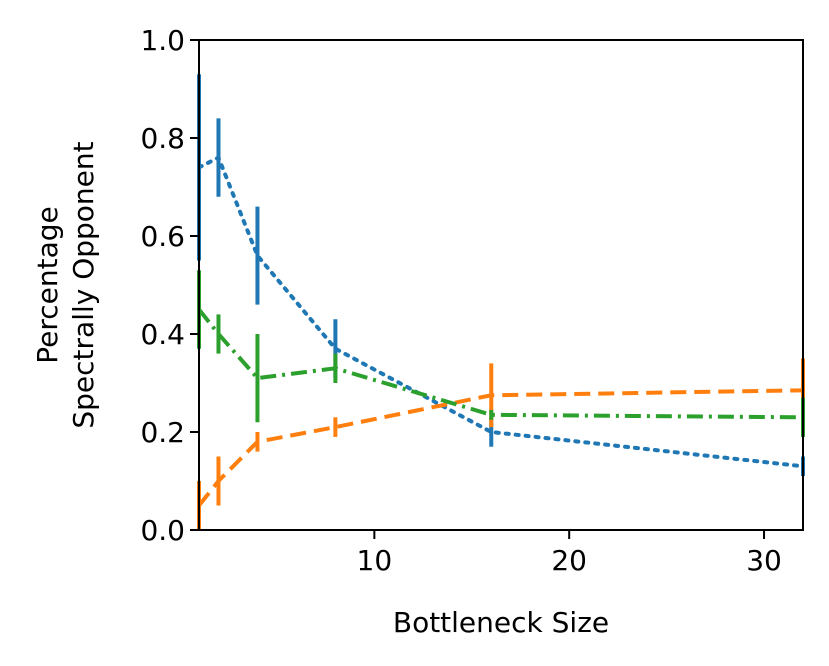 This screenshot has height=666, width=829. I want to click on y-tick-label: 0.6, so click(162, 236).